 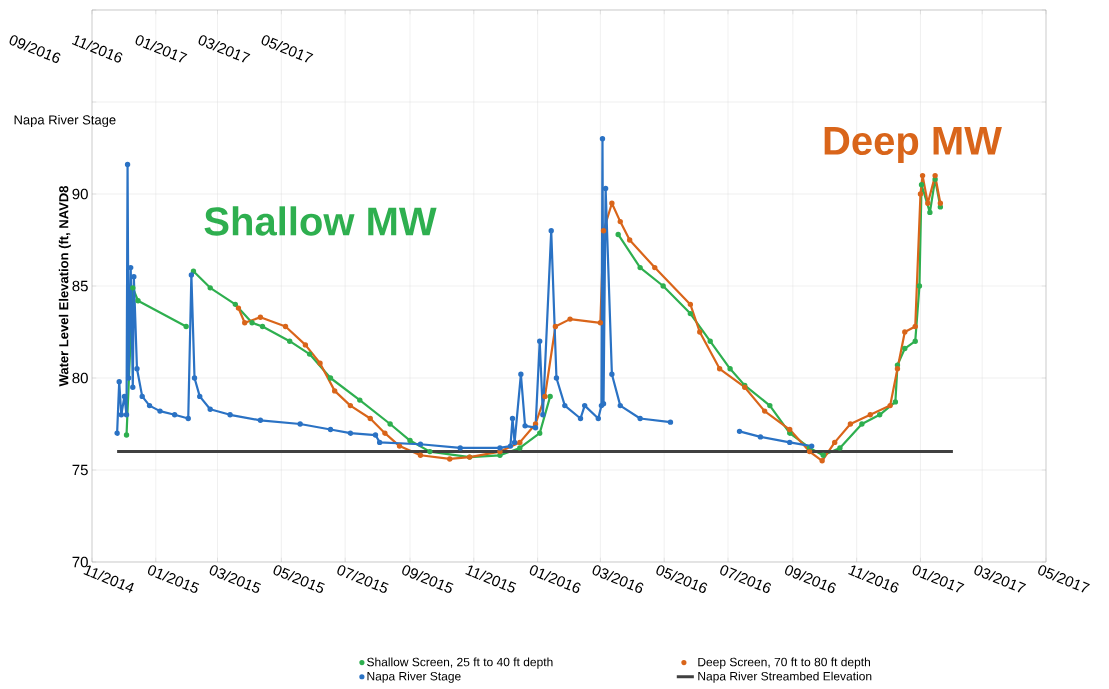 I want to click on legend-label: Deep Screen, 70 ft to 80 ft depth, so click(x=784, y=663).